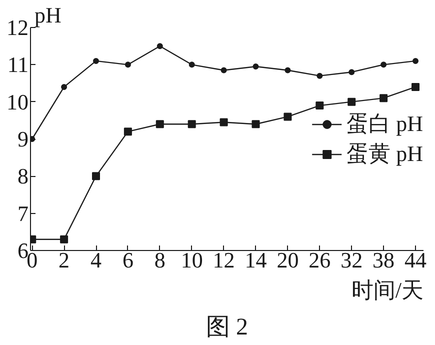 This screenshot has height=345, width=435. What do you see at coordinates (17, 101) in the screenshot?
I see `y-tick-label: 10` at bounding box center [17, 101].